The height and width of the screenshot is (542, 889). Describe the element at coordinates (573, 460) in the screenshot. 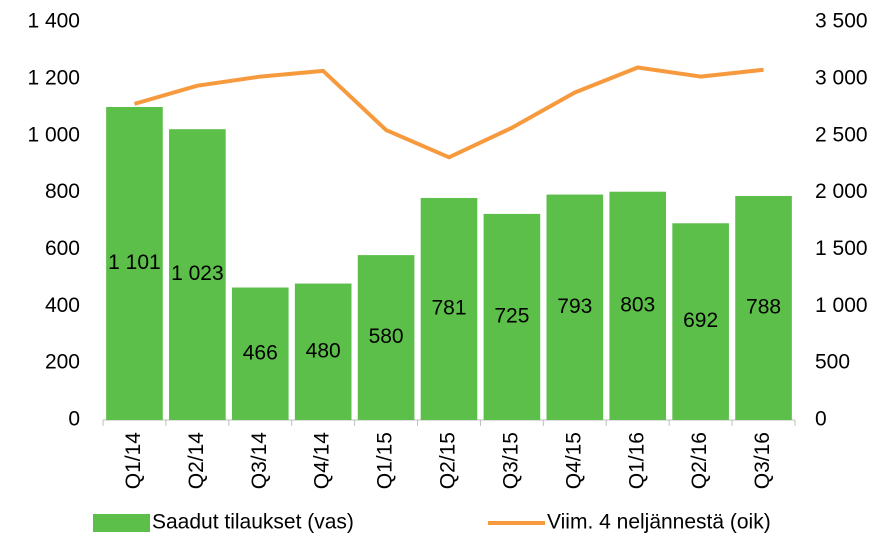

I see `x-tick-label: Q4/15` at that location.